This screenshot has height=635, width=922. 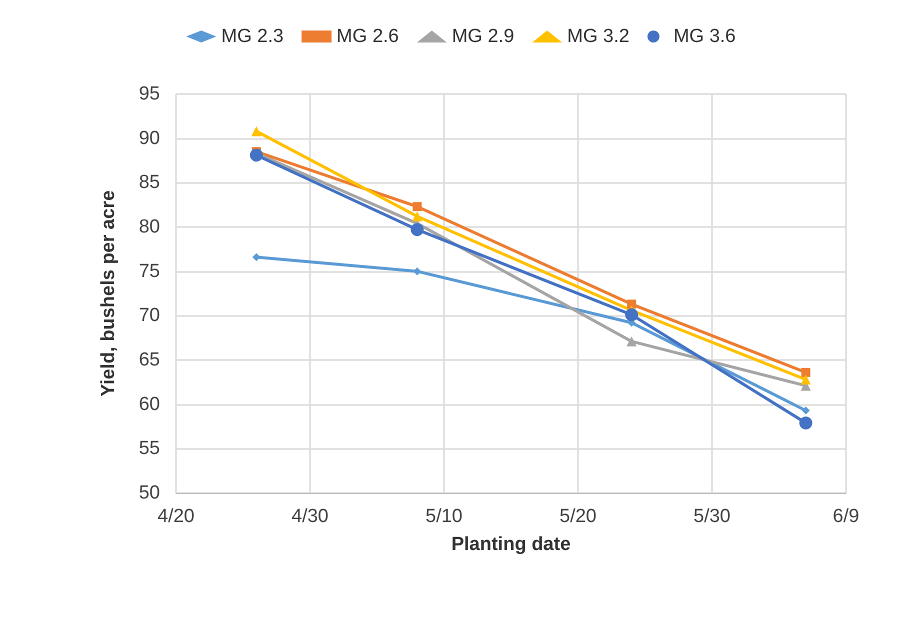 What do you see at coordinates (367, 36) in the screenshot?
I see `legend-label: MG 2.6` at bounding box center [367, 36].